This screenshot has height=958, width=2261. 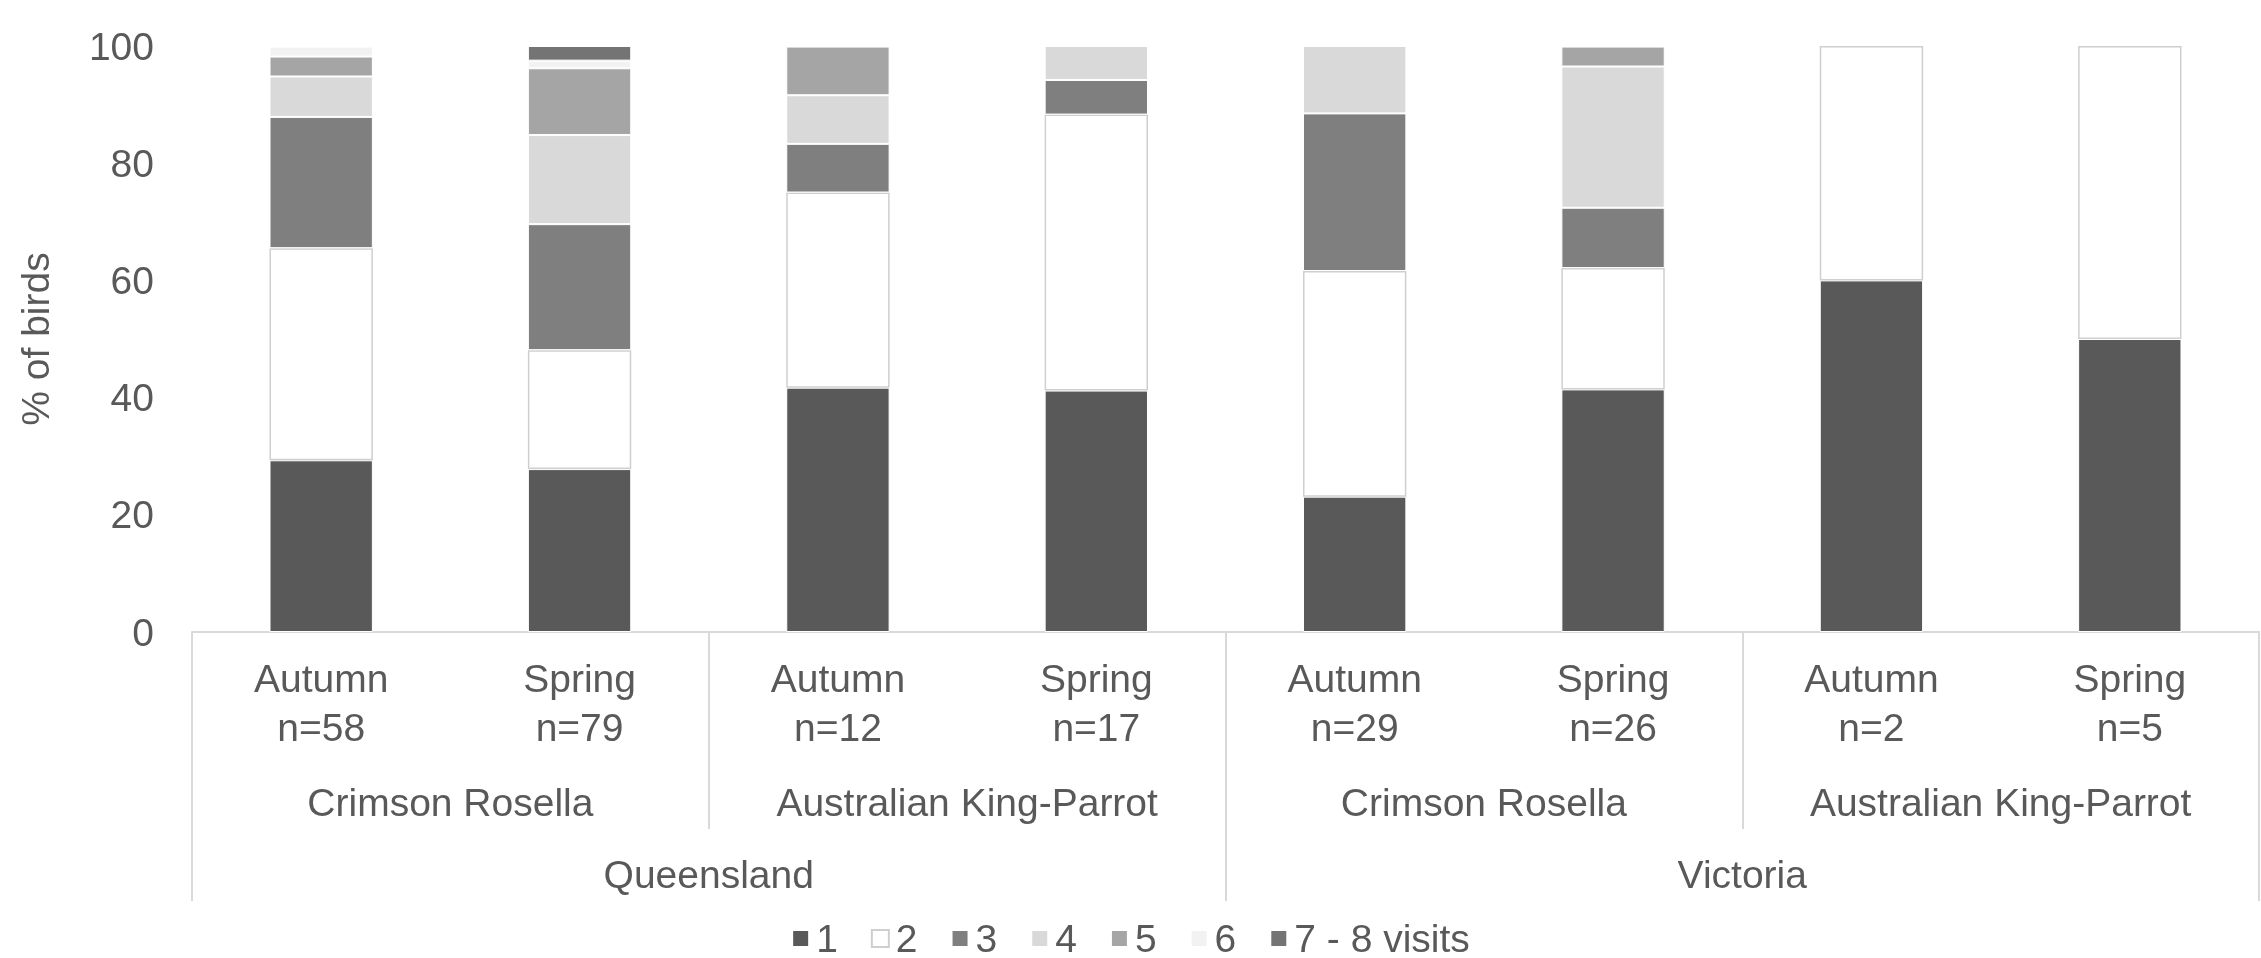 What do you see at coordinates (1382, 937) in the screenshot?
I see `legend-label: 7 - 8 visits` at bounding box center [1382, 937].